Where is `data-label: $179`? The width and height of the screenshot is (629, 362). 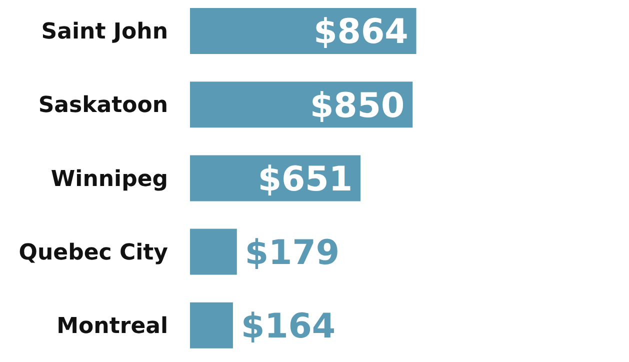 data-label: $179 is located at coordinates (292, 253).